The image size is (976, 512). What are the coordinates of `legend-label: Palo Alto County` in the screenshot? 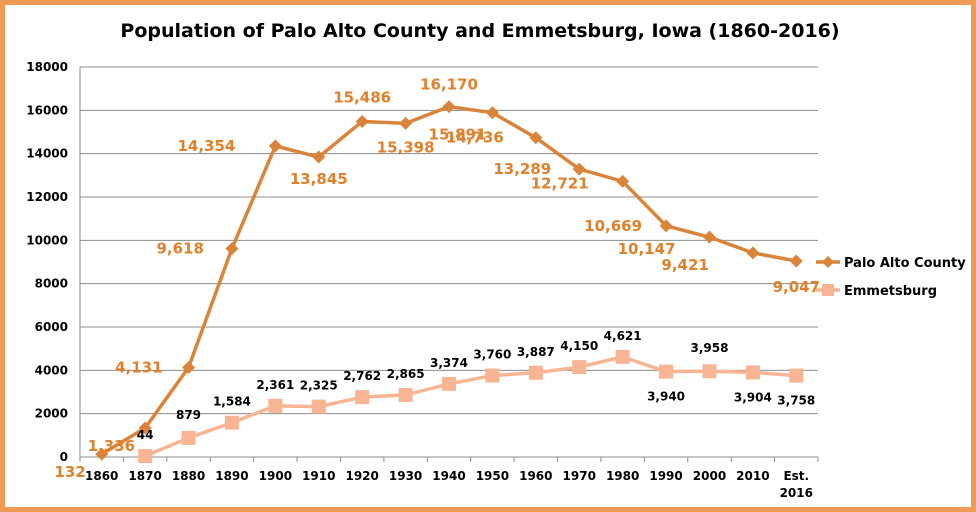 It's located at (905, 263).